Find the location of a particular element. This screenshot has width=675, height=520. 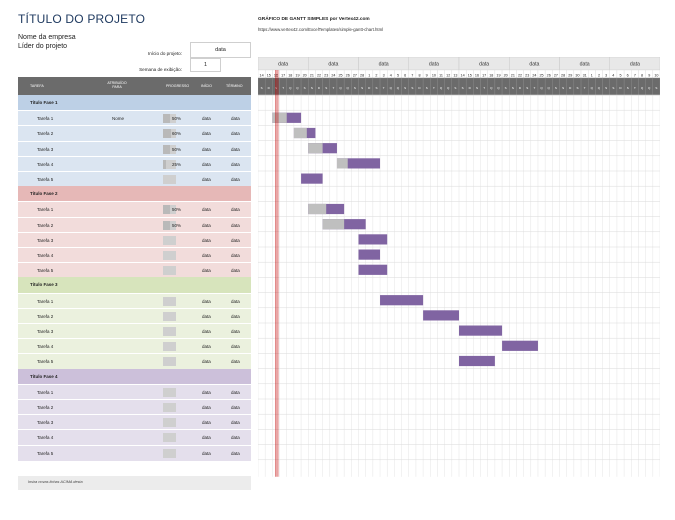

display-week-label: Semana de exibição: is located at coordinates (160, 69).